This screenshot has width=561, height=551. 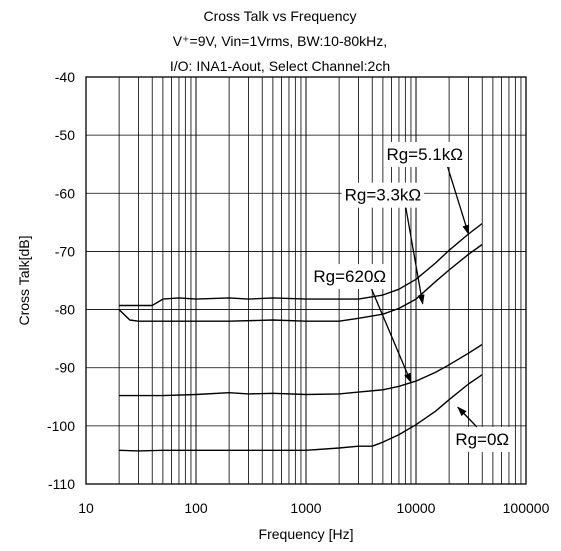 I want to click on y-tick-label: -90, so click(x=65, y=368).